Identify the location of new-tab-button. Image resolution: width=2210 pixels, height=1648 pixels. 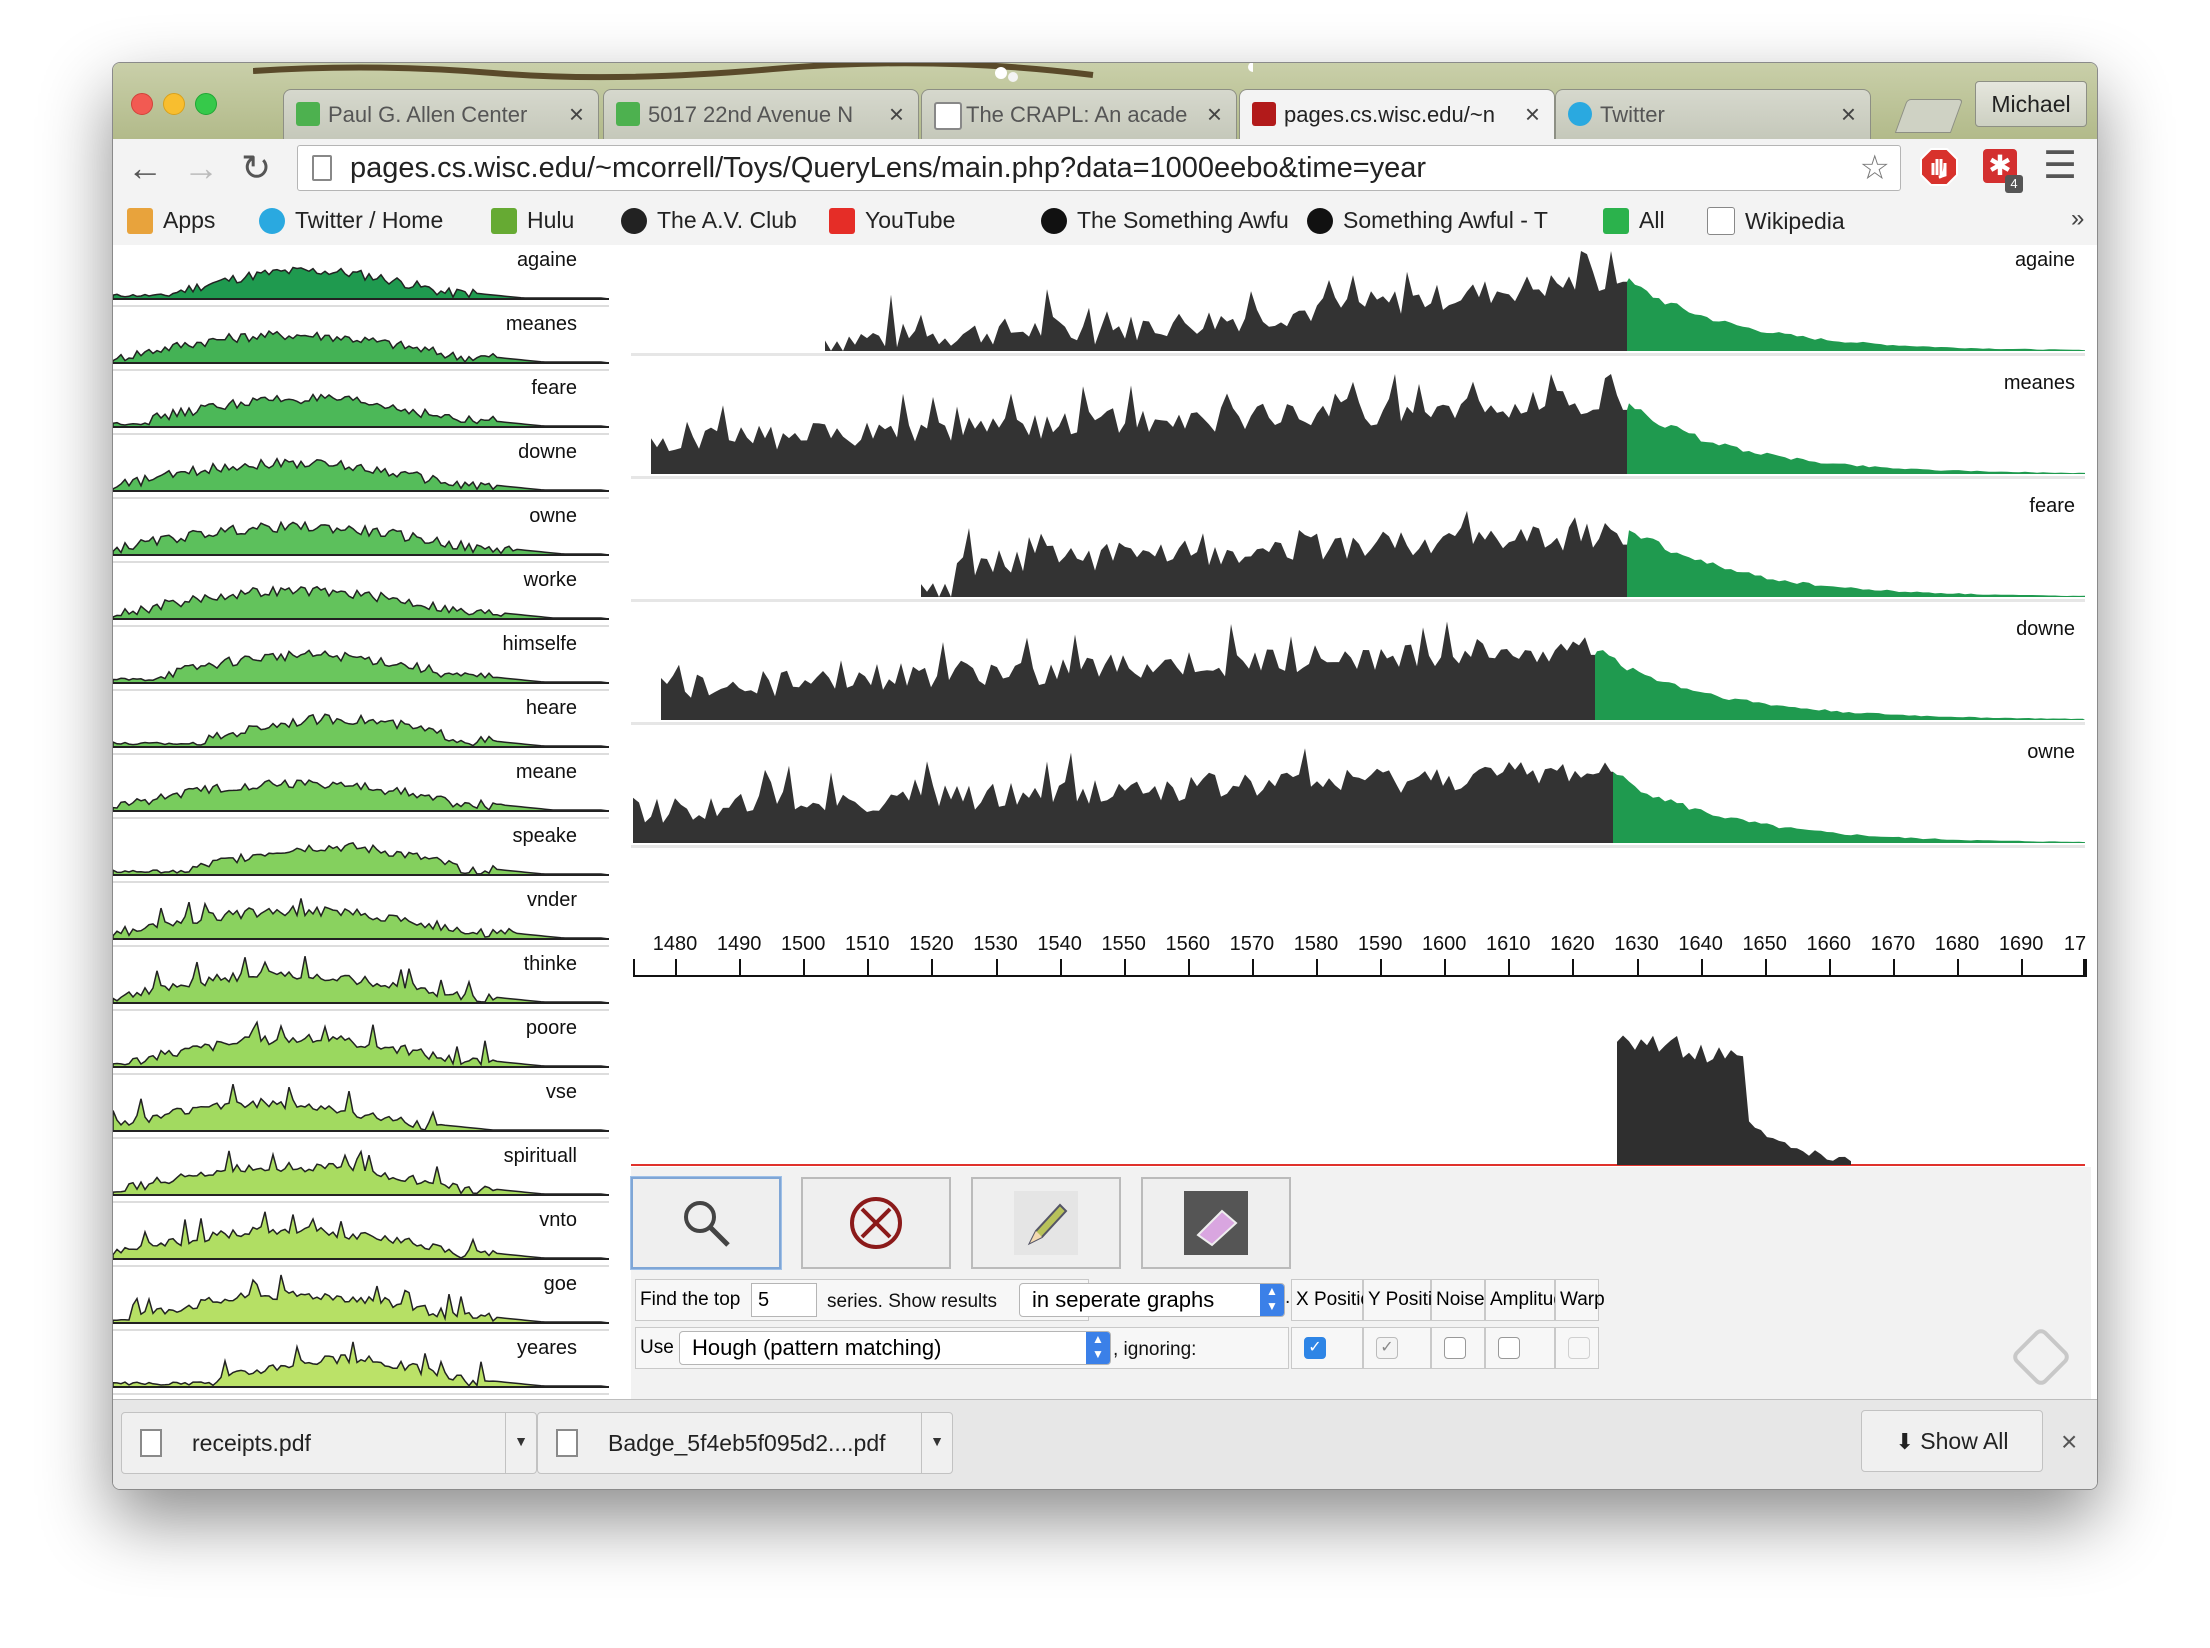
(1929, 116).